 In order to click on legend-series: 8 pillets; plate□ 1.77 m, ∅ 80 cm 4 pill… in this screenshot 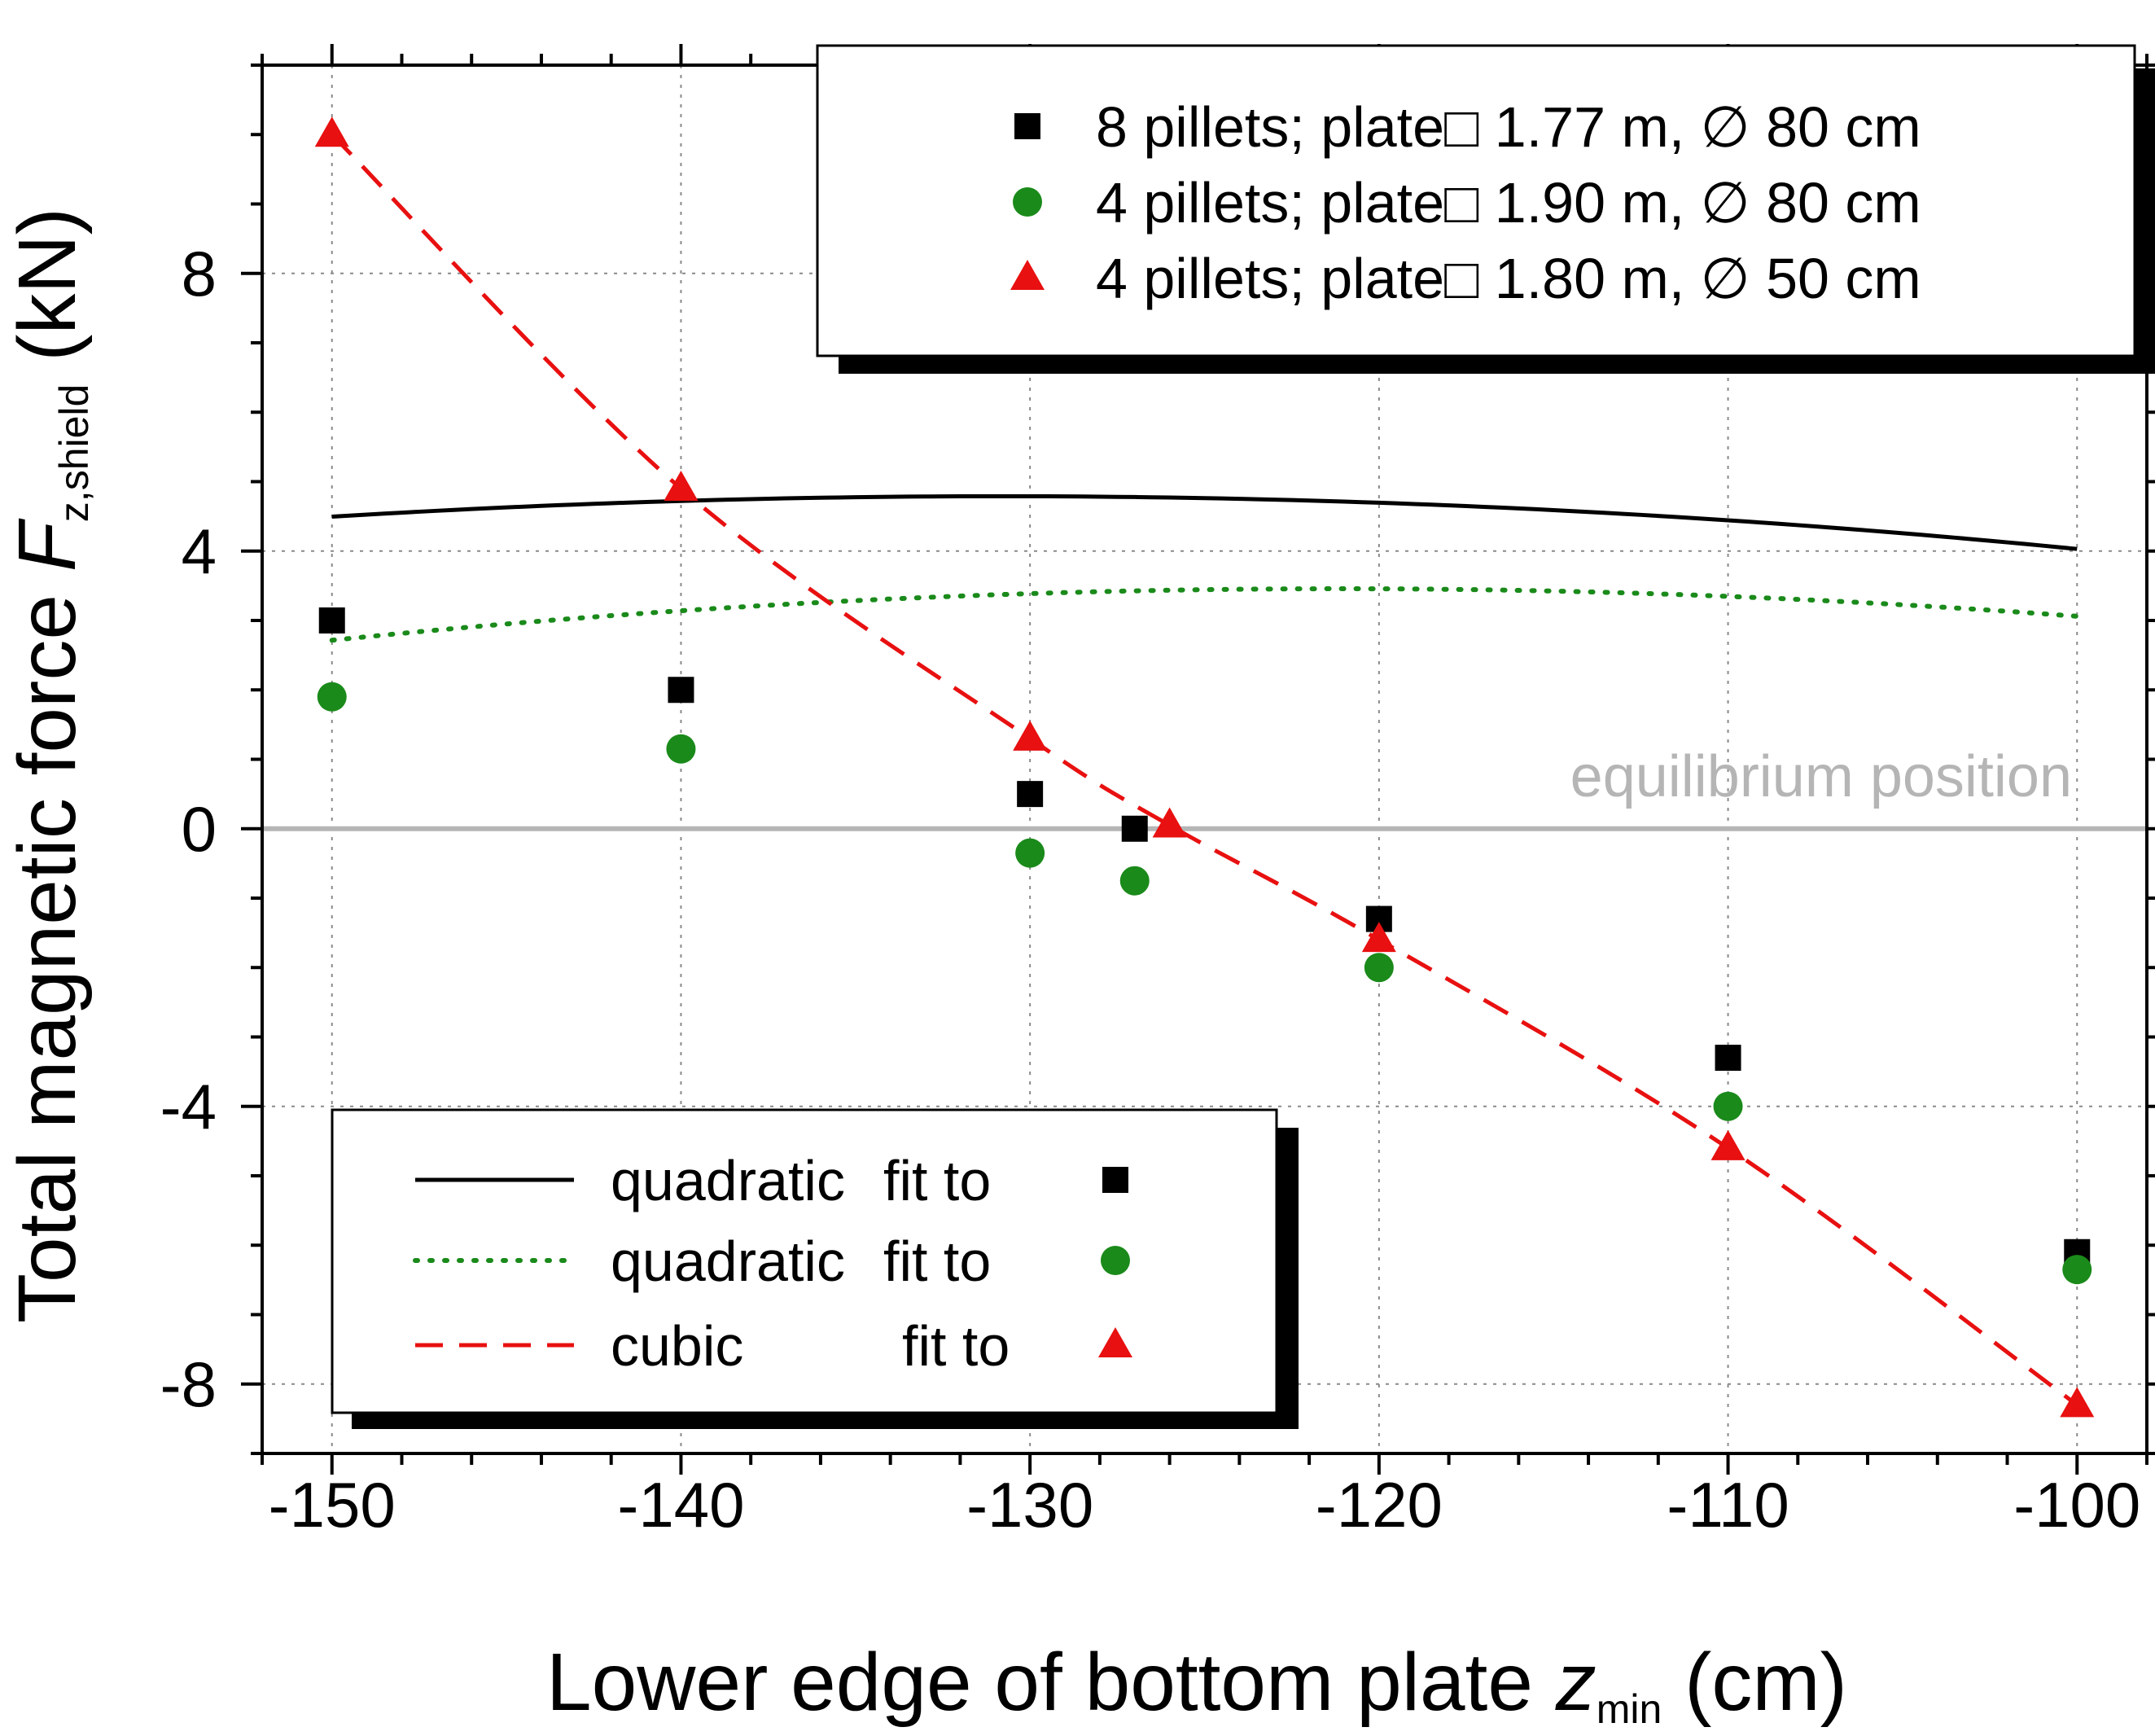, I will do `click(1485, 209)`.